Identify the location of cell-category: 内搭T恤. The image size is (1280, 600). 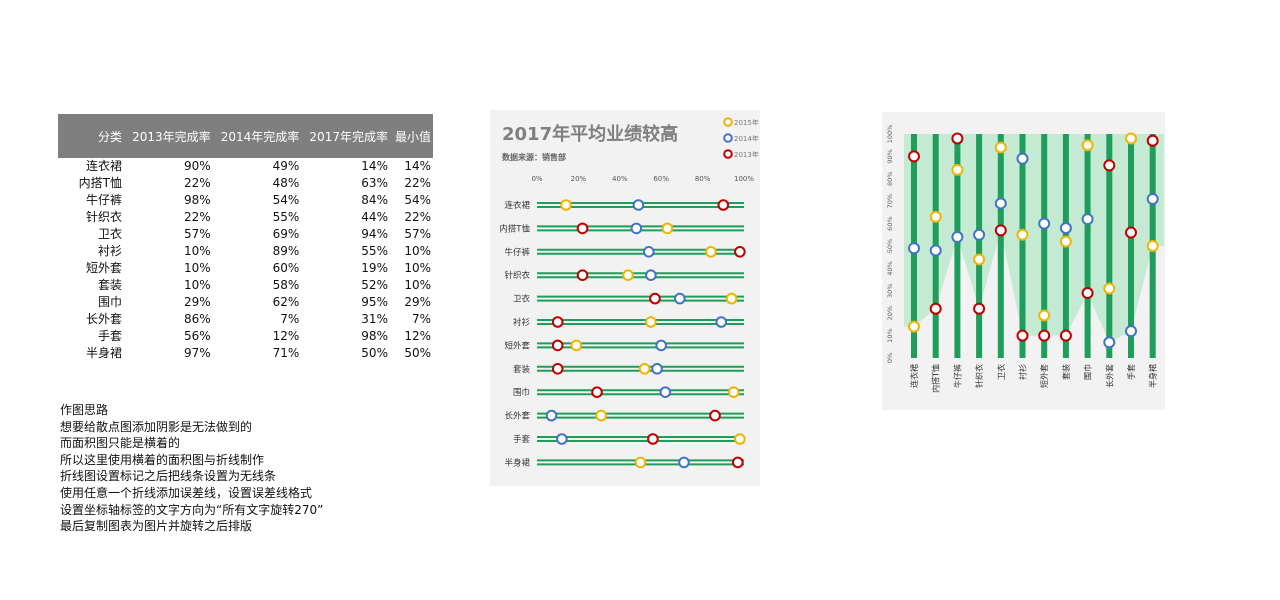
(100, 183).